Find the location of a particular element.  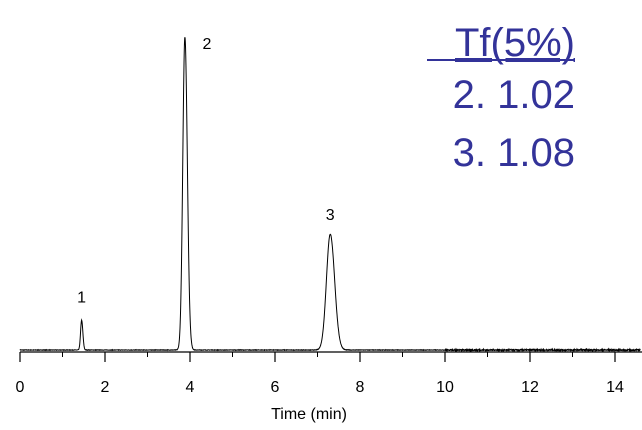

x-tick-label-10: 10 is located at coordinates (445, 387).